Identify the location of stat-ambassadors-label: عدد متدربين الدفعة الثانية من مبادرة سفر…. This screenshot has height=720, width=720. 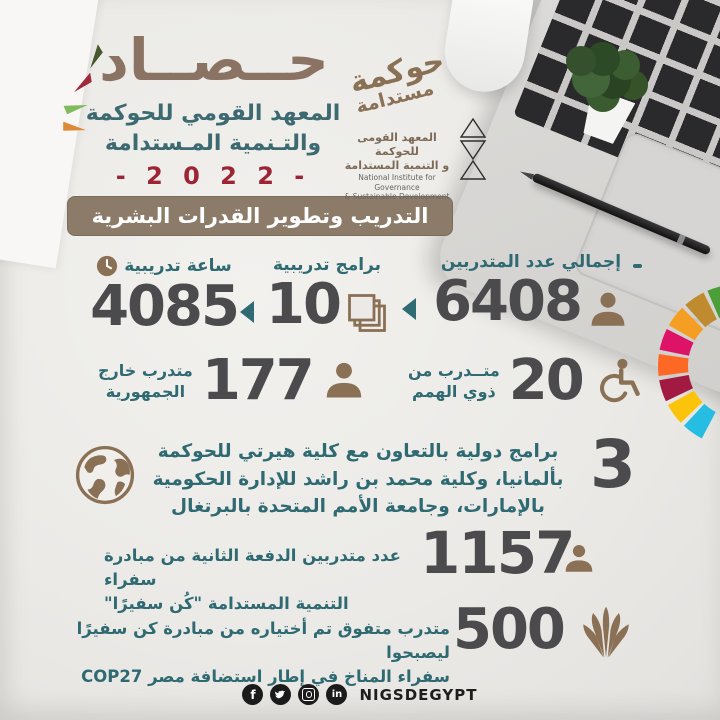
(252, 579).